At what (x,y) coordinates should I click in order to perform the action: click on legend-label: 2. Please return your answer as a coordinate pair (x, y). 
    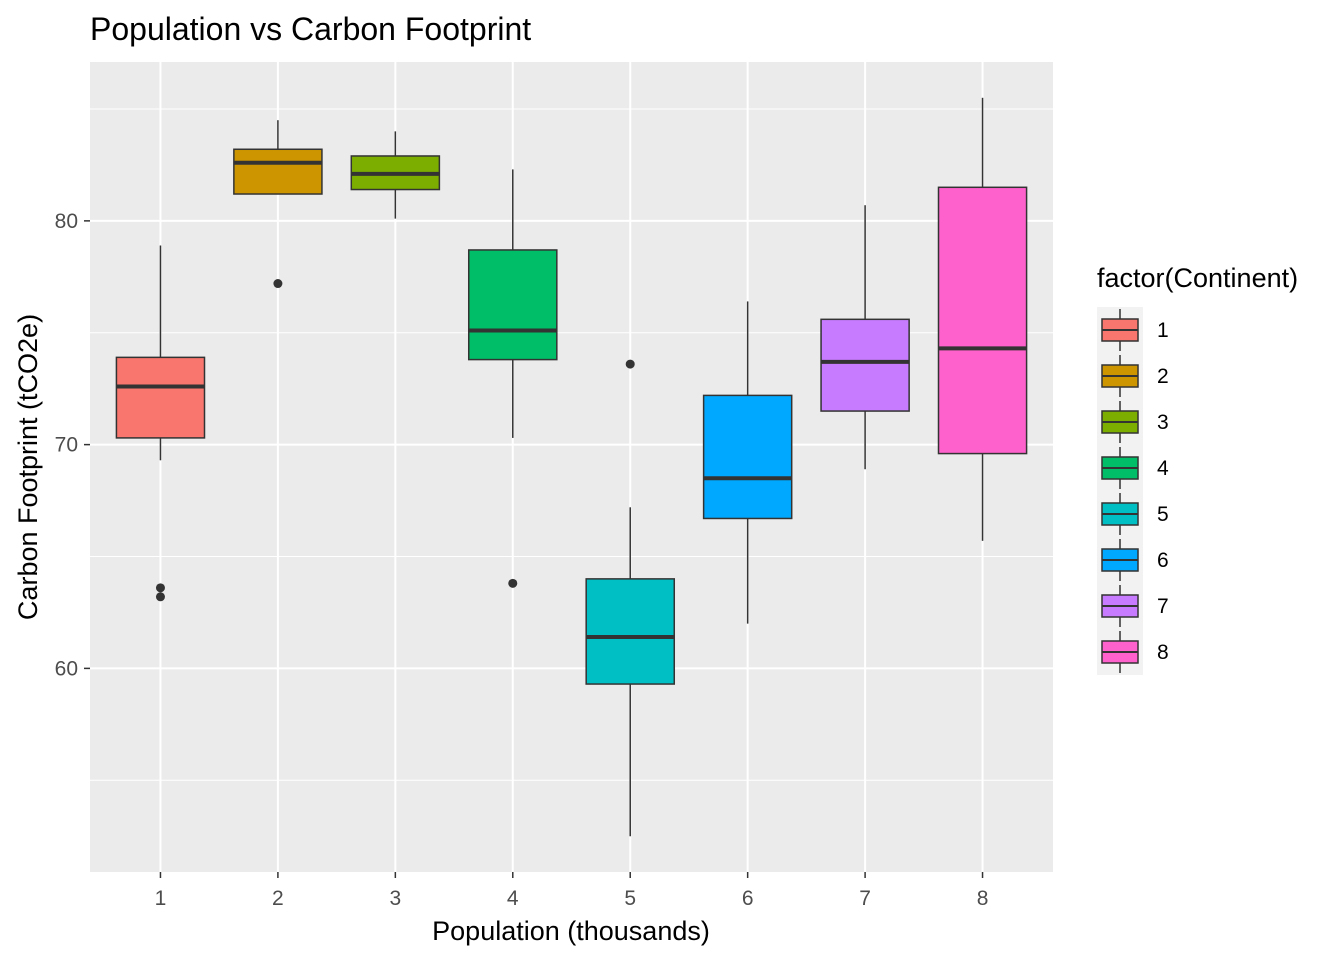
    Looking at the image, I should click on (1163, 376).